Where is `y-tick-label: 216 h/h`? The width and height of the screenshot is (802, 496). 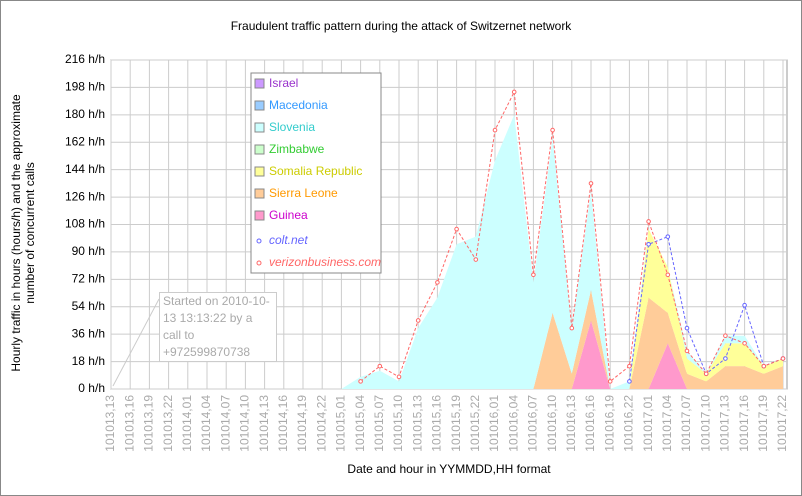
y-tick-label: 216 h/h is located at coordinates (85, 59).